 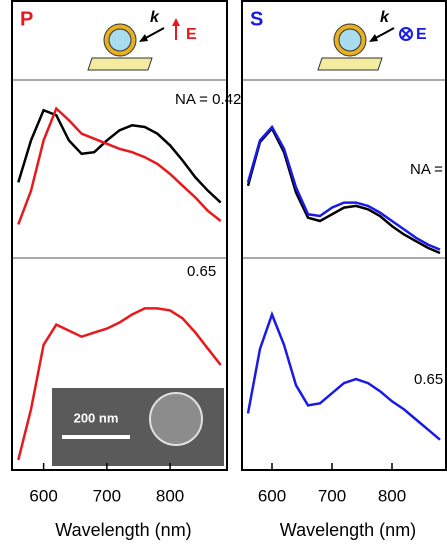 What do you see at coordinates (256, 19) in the screenshot?
I see `polarization-label: S` at bounding box center [256, 19].